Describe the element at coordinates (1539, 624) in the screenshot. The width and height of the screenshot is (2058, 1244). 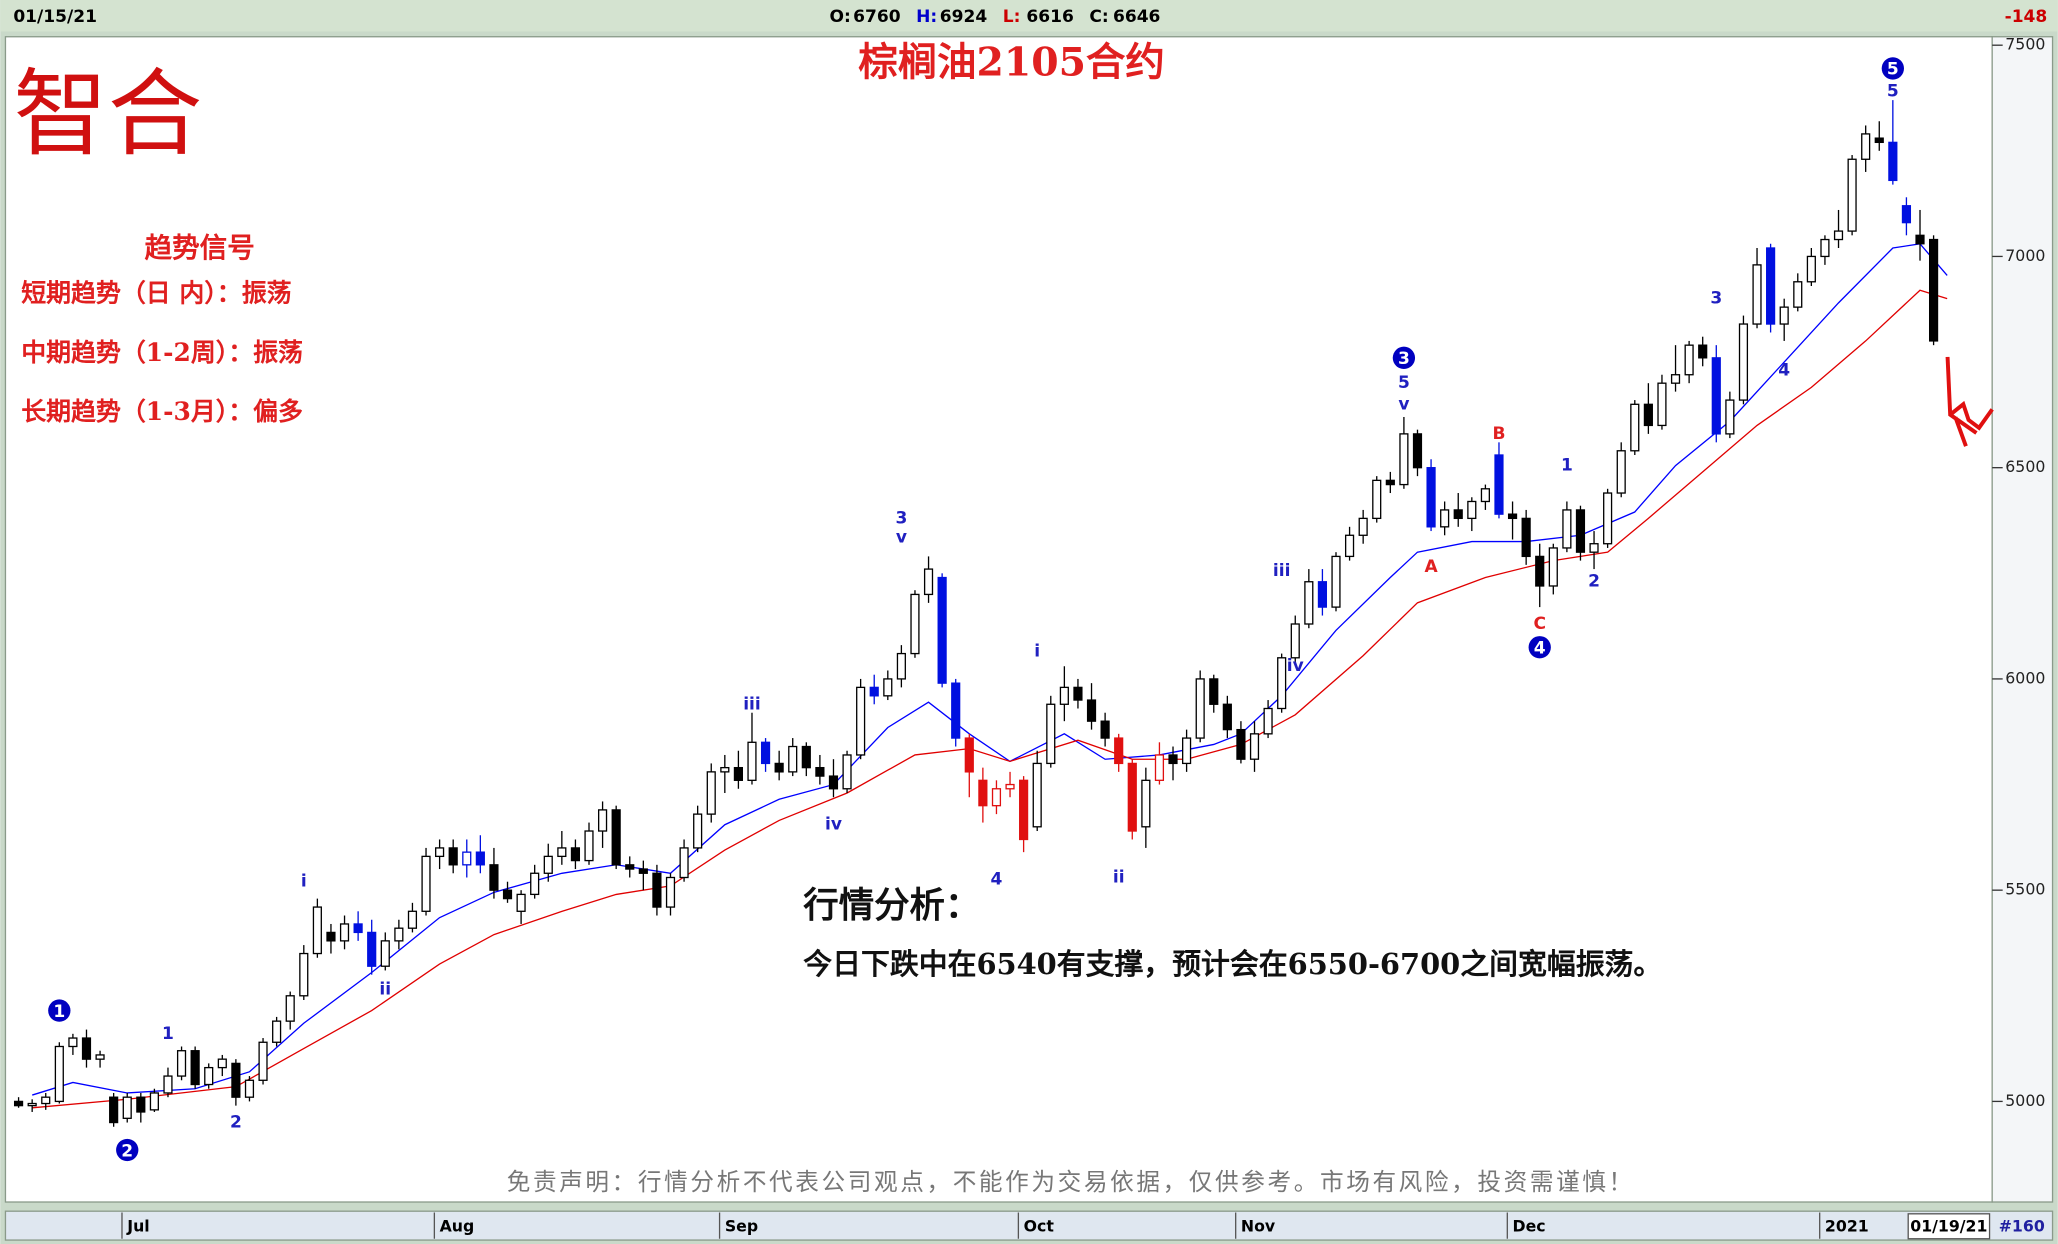
I see `wave-label: C` at that location.